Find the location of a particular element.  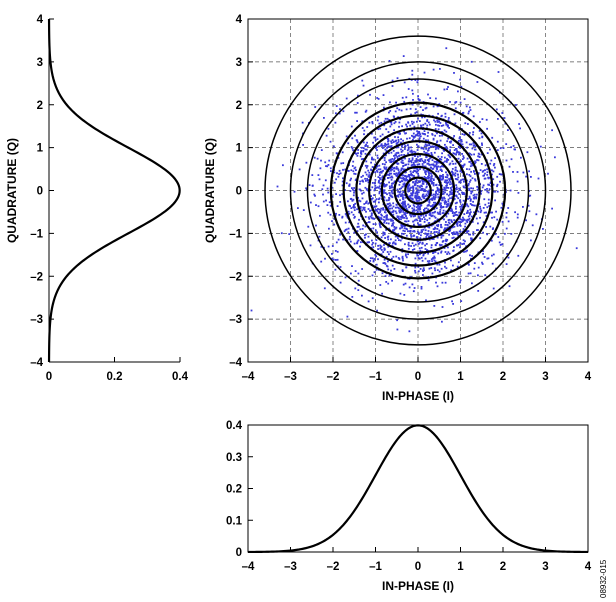

y-tick-label: –2 is located at coordinates (36, 277).